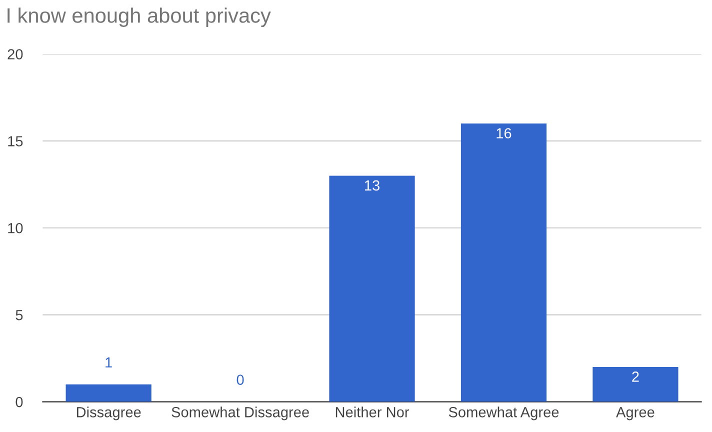  What do you see at coordinates (109, 362) in the screenshot?
I see `data-label: 1` at bounding box center [109, 362].